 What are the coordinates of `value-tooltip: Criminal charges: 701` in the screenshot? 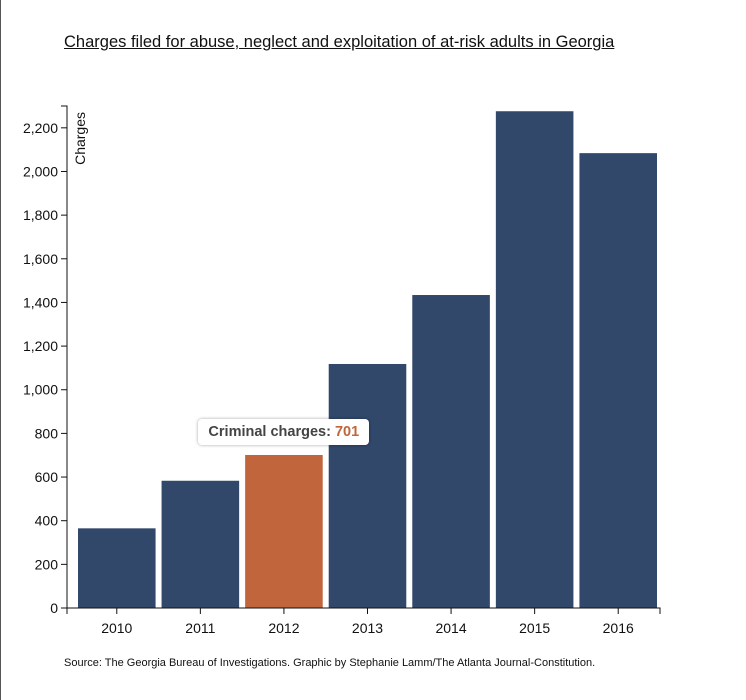 It's located at (284, 431).